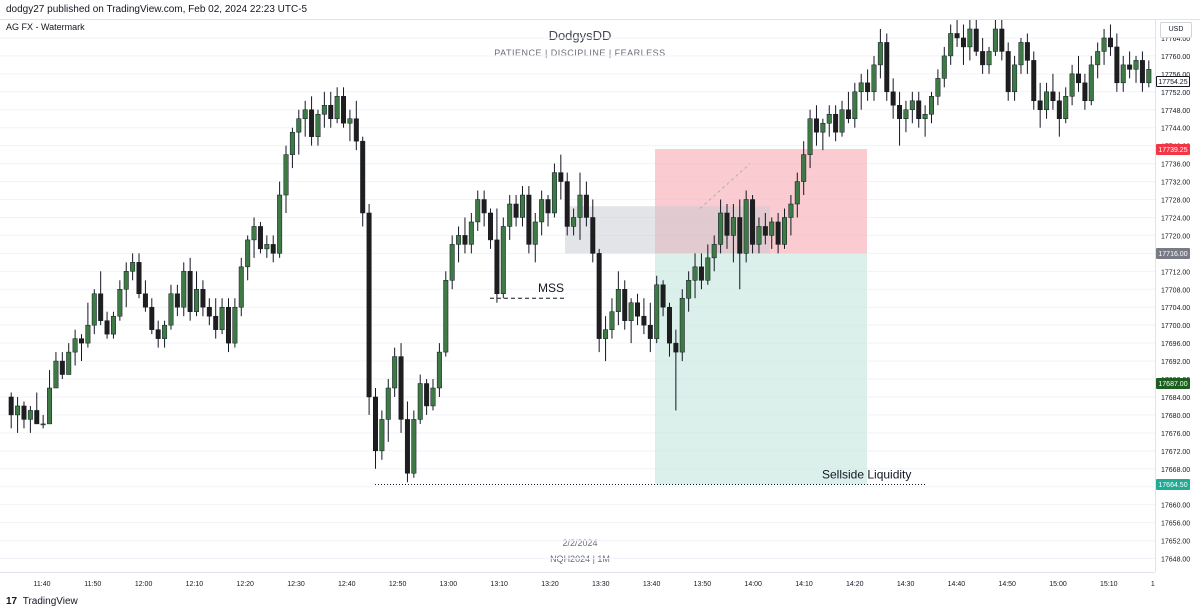  Describe the element at coordinates (42, 601) in the screenshot. I see `tradingview-footer: 17 TradingView` at that location.